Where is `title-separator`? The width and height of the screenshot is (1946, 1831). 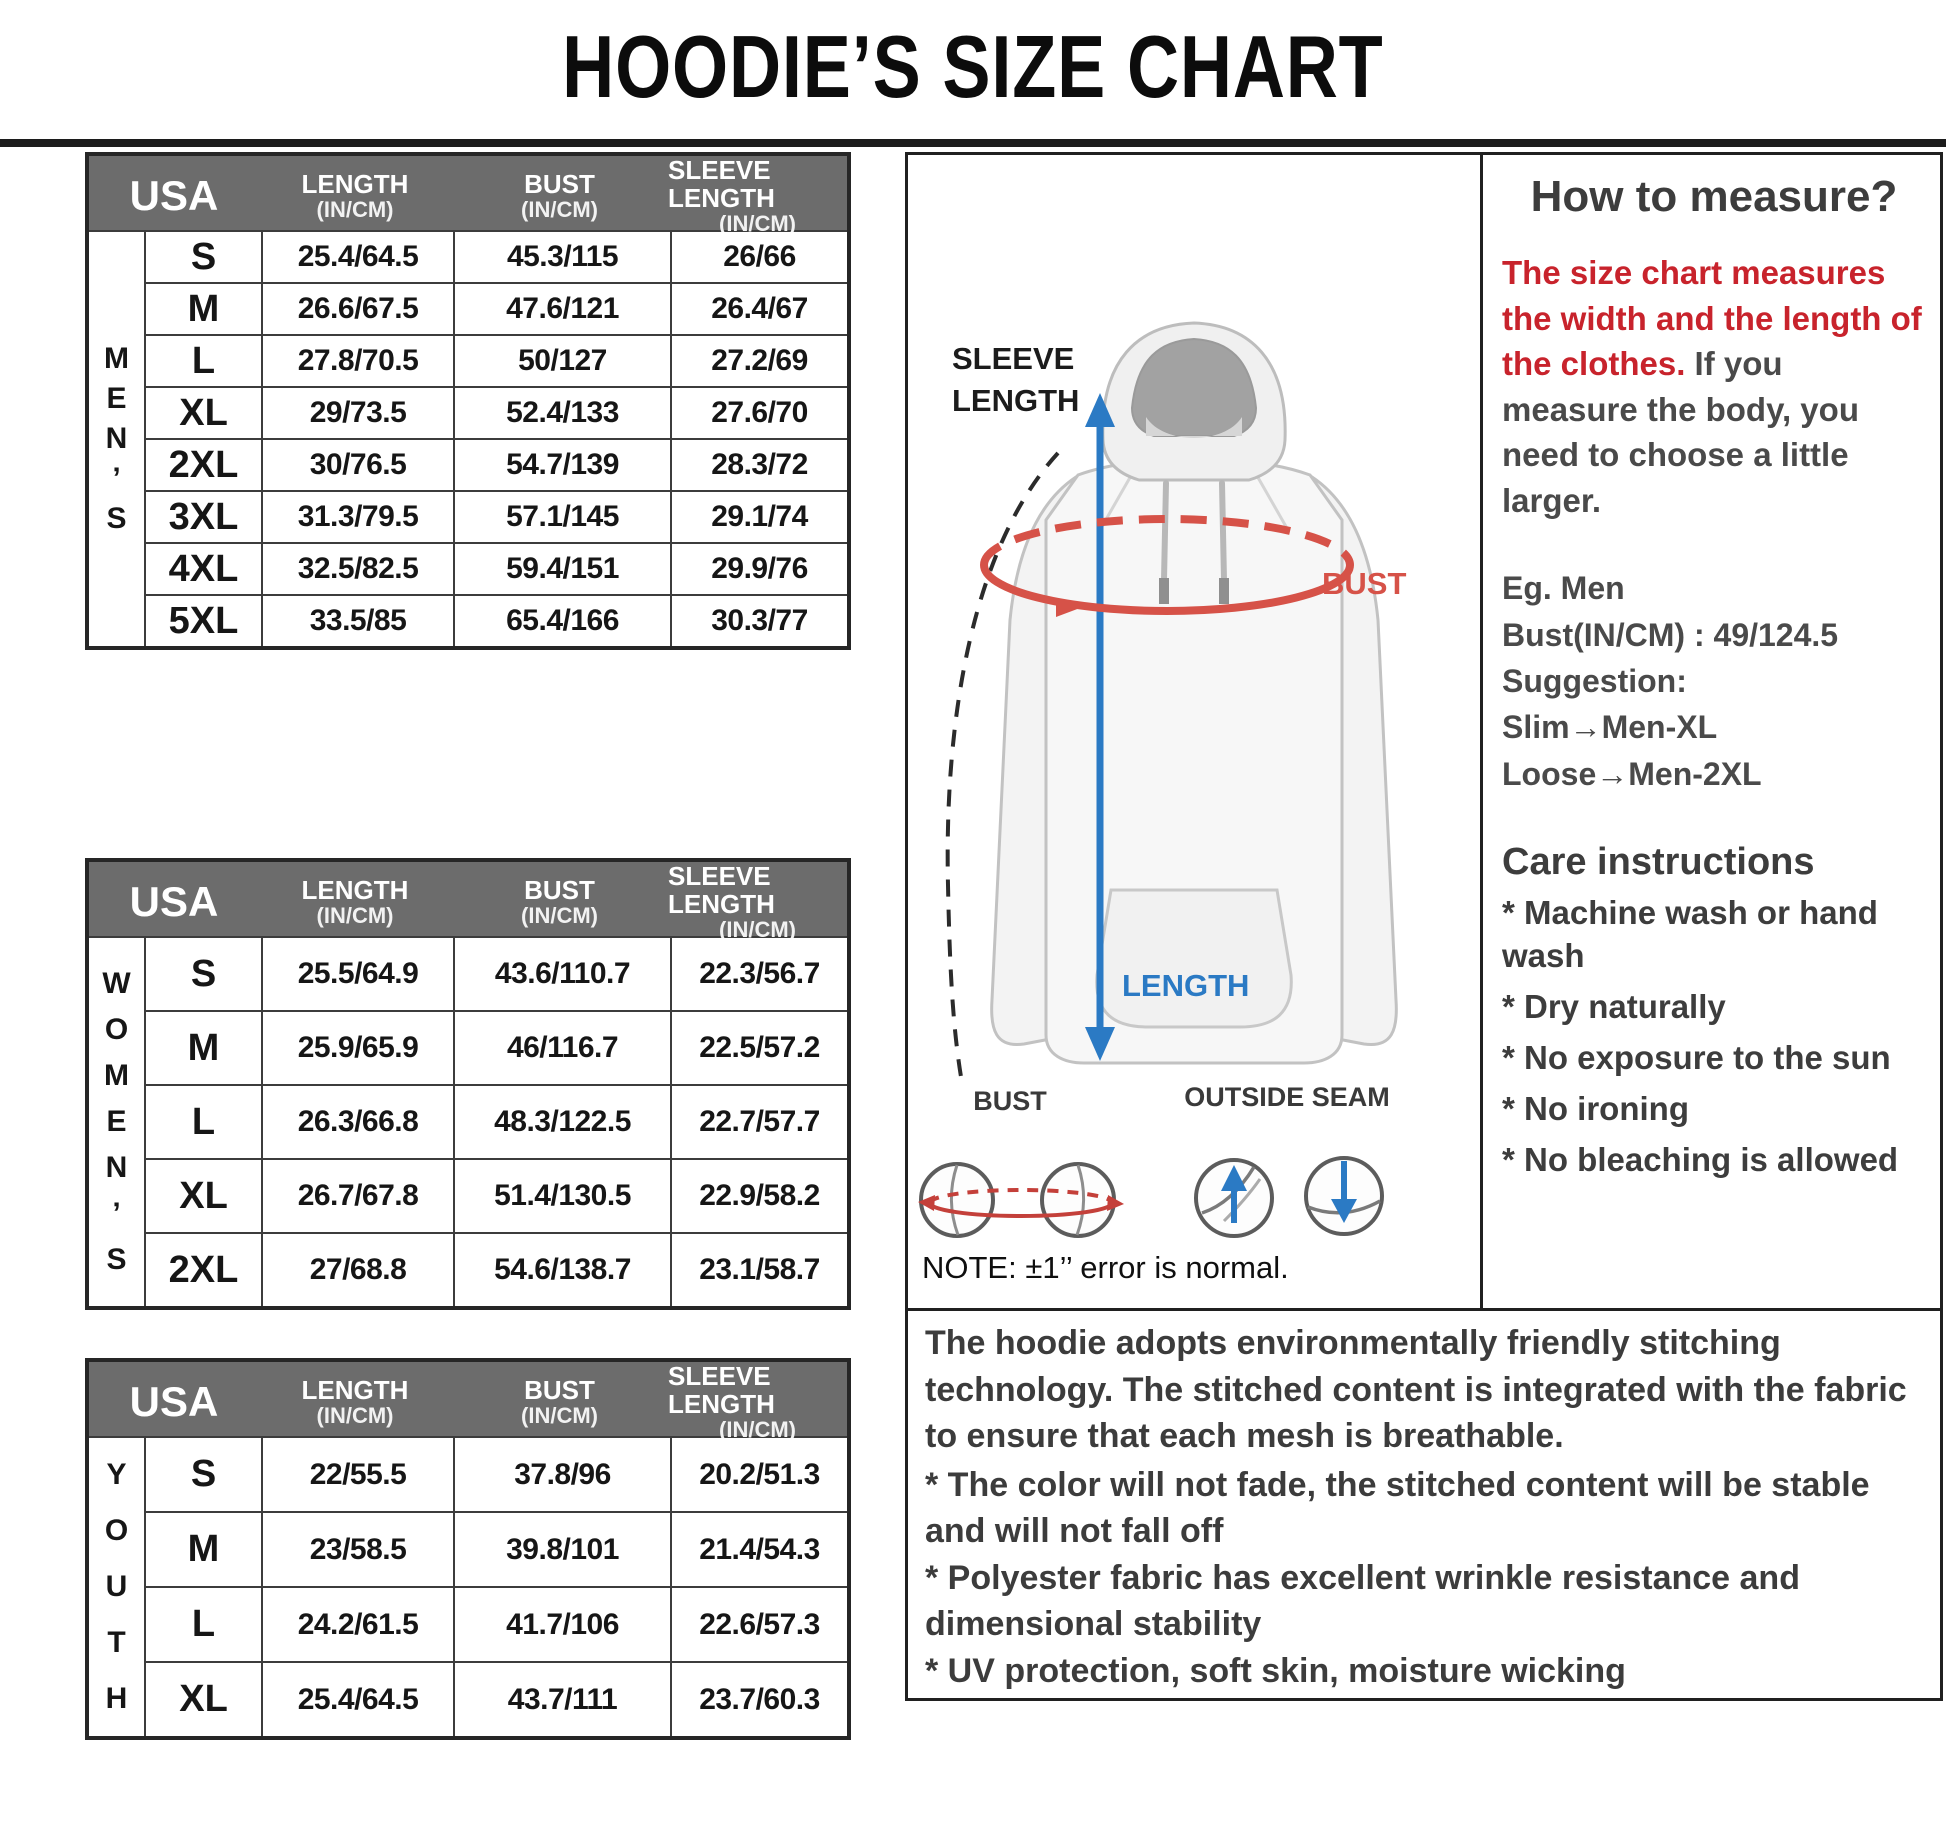 title-separator is located at coordinates (973, 143).